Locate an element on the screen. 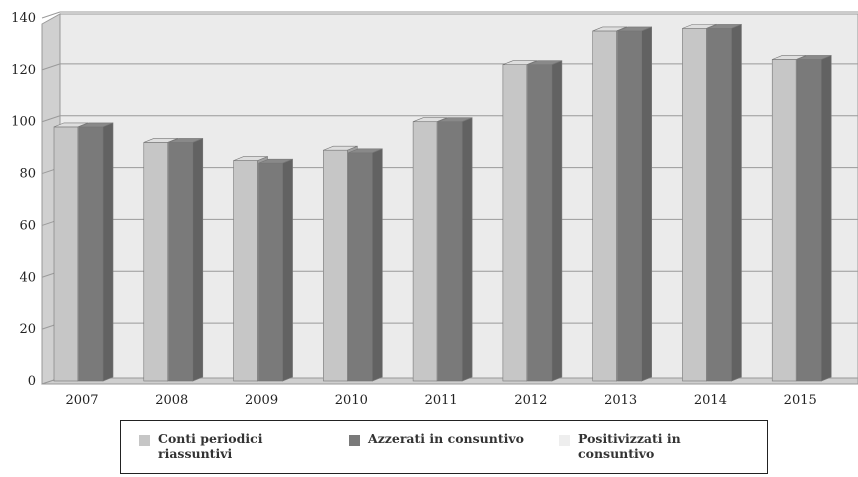 The image size is (858, 477). x-tick-label: 2013 is located at coordinates (620, 400).